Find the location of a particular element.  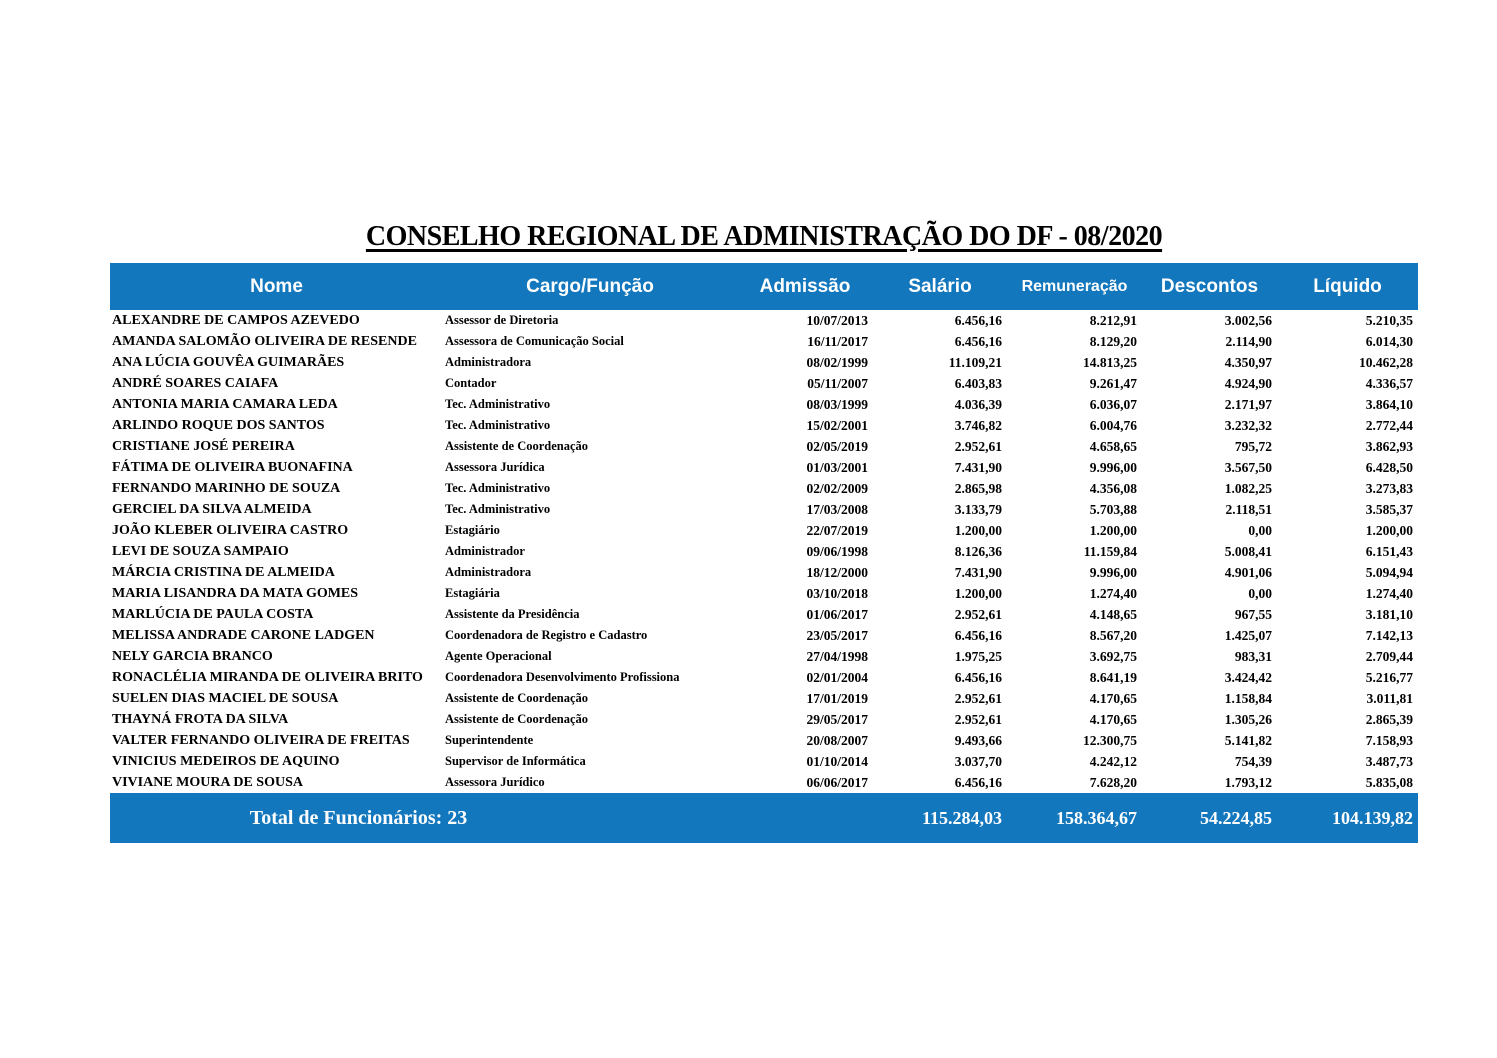

employee-role: Estagiária is located at coordinates (472, 593).